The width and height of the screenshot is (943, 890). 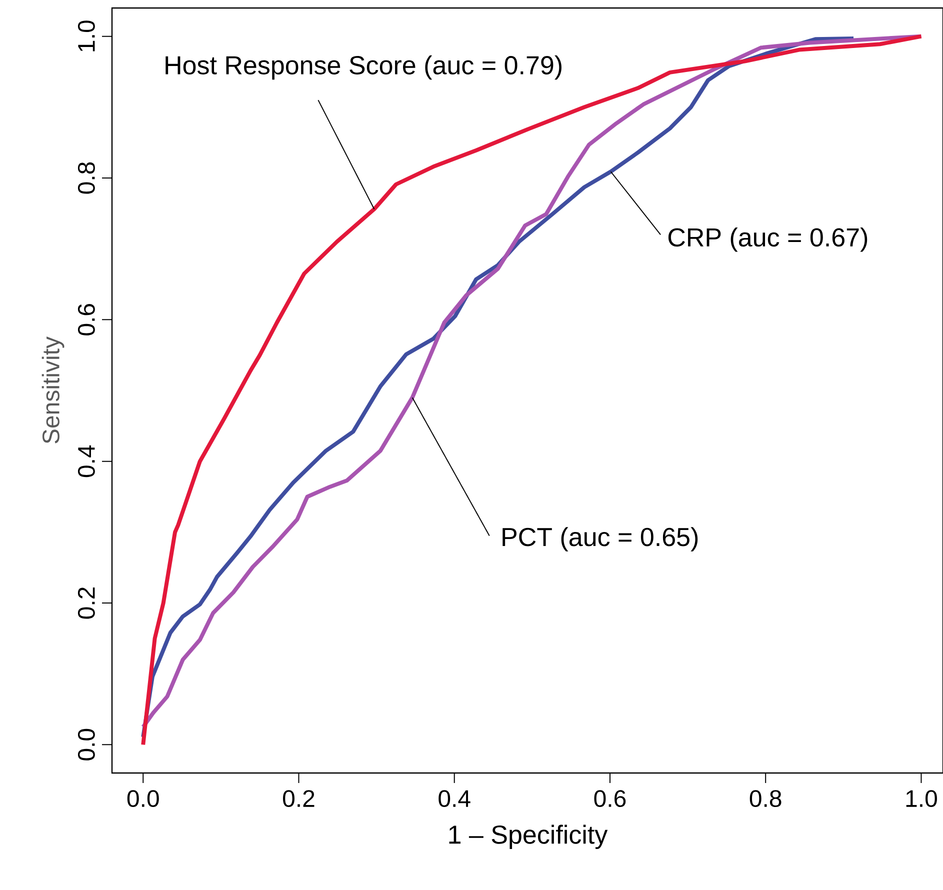 What do you see at coordinates (86, 461) in the screenshot?
I see `y-tick-label: 0.4` at bounding box center [86, 461].